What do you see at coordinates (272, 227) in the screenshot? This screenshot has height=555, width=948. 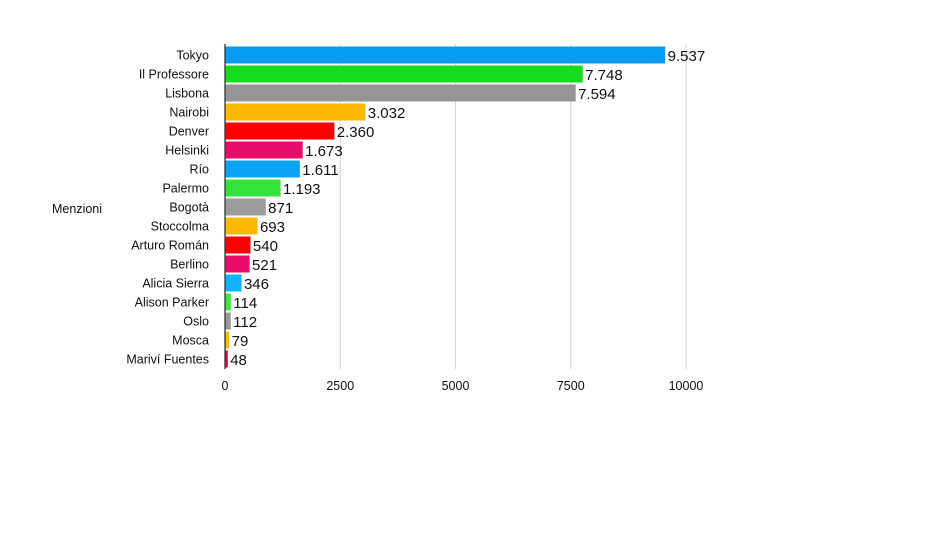 I see `value-label: 693` at bounding box center [272, 227].